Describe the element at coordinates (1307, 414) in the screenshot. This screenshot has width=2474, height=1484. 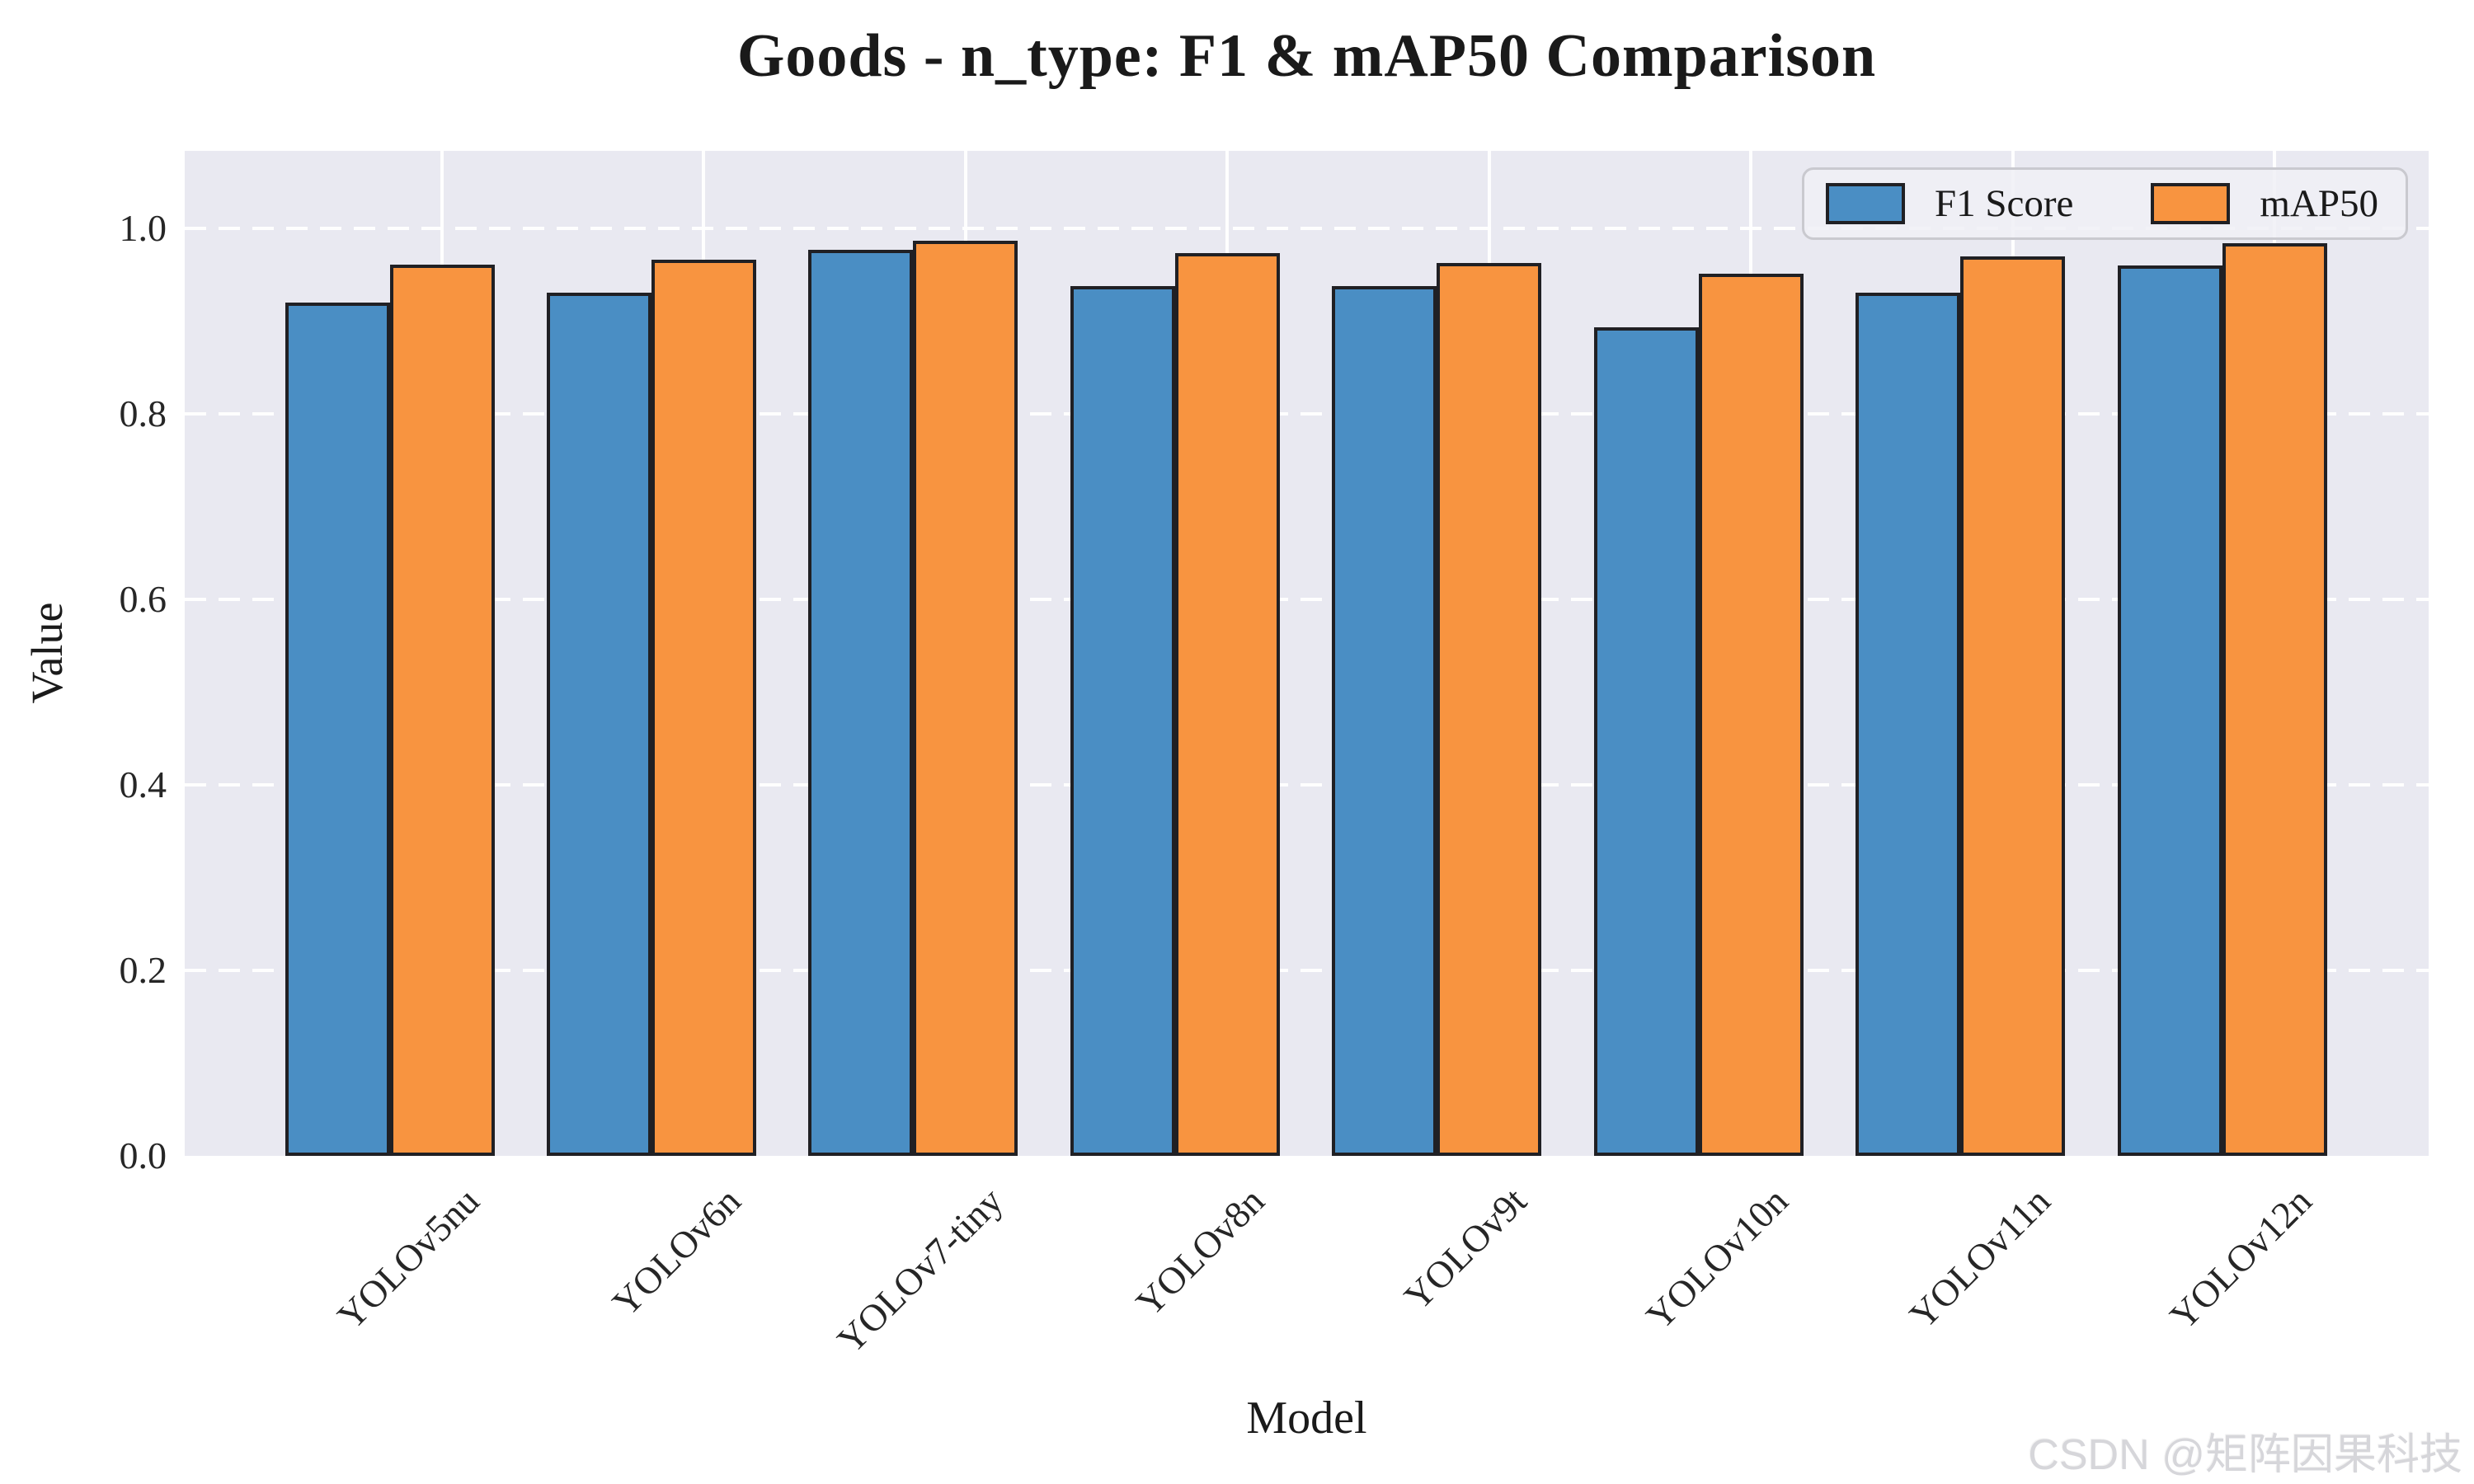
I see `gridline-y-0.8` at that location.